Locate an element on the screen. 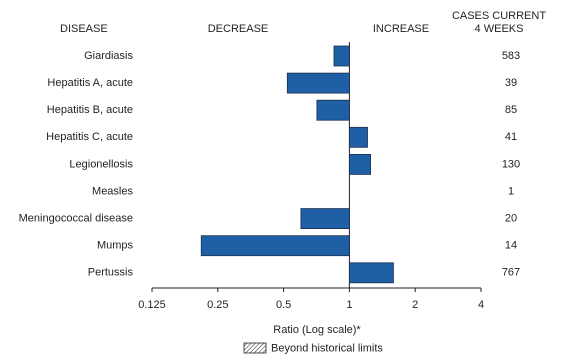 This screenshot has height=363, width=571. x-tick-label: 2 is located at coordinates (415, 305).